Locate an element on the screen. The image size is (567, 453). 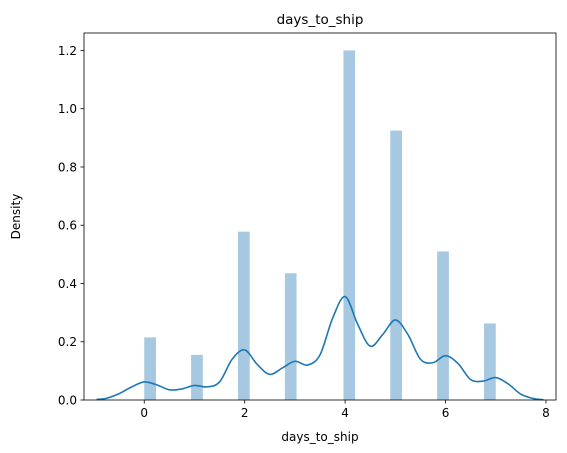
x-axis-ticks: 0 2 4 6 8 is located at coordinates (345, 410).